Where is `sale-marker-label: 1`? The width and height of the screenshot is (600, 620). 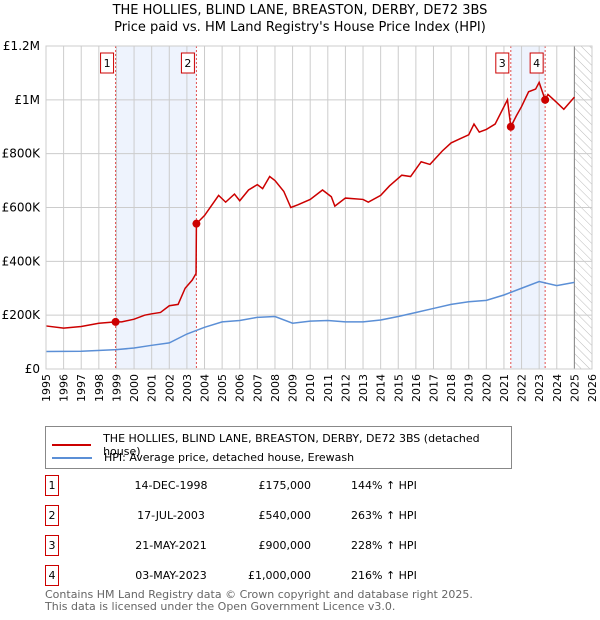 sale-marker-label: 1 is located at coordinates (107, 63).